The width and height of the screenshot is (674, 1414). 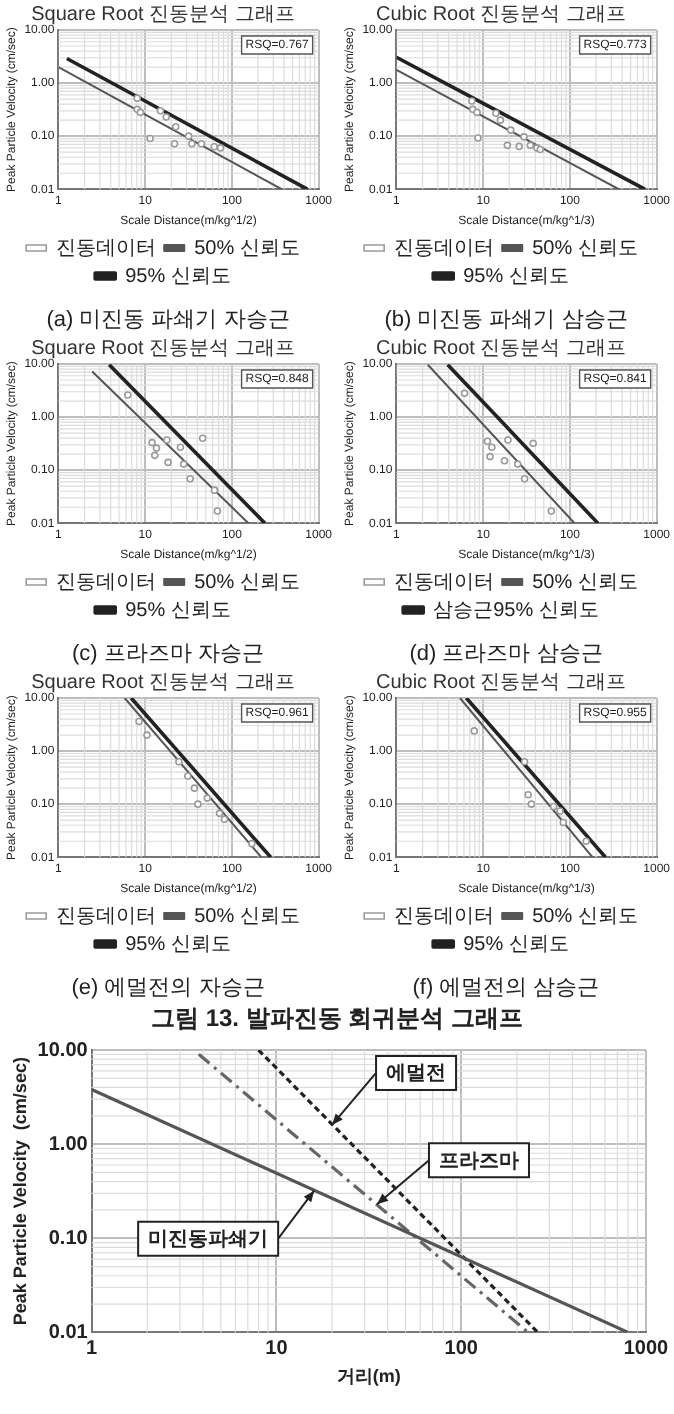 I want to click on text: (b) 미진동 파쇄기 삼승근, so click(x=506, y=320).